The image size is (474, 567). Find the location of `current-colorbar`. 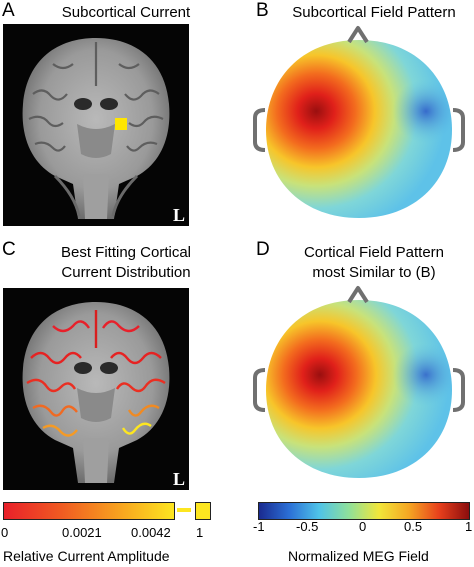

current-colorbar is located at coordinates (107, 511).